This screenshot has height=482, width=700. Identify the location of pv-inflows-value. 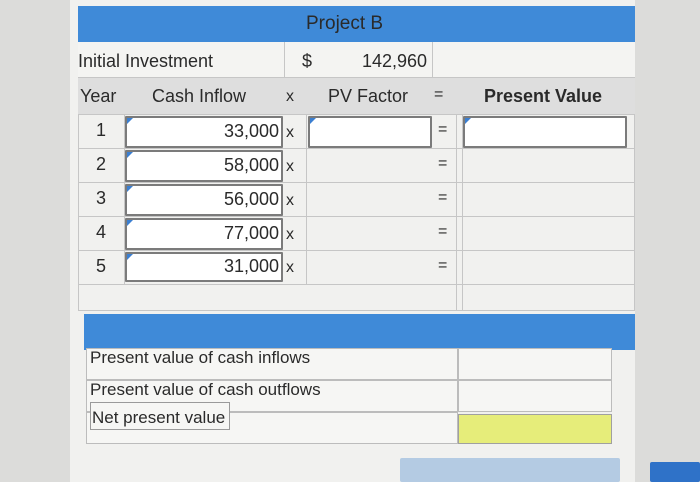
(535, 364).